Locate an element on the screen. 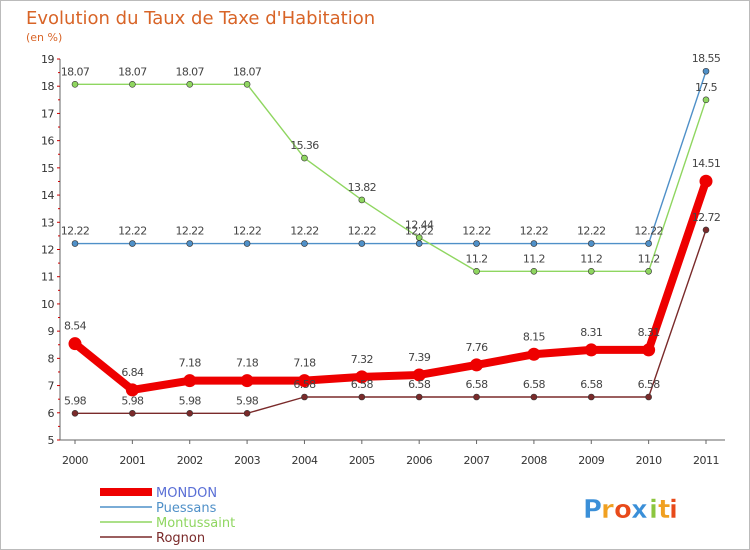 The height and width of the screenshot is (550, 750). data-label-mondon: 14.51 is located at coordinates (706, 163).